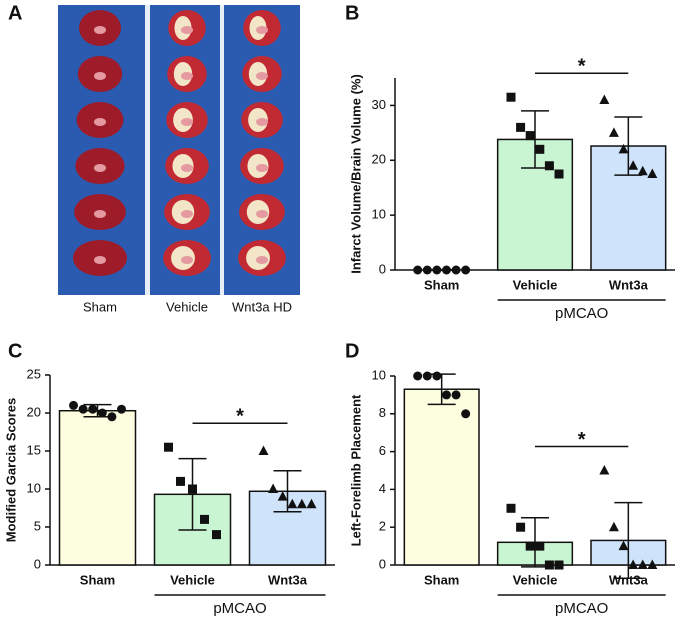 Image resolution: width=682 pixels, height=619 pixels. I want to click on panel-letter: A, so click(15, 13).